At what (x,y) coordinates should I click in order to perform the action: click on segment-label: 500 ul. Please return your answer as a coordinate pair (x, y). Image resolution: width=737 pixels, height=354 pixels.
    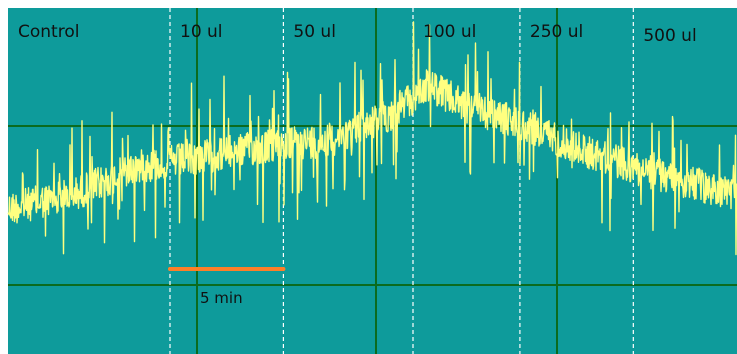
    Looking at the image, I should click on (669, 36).